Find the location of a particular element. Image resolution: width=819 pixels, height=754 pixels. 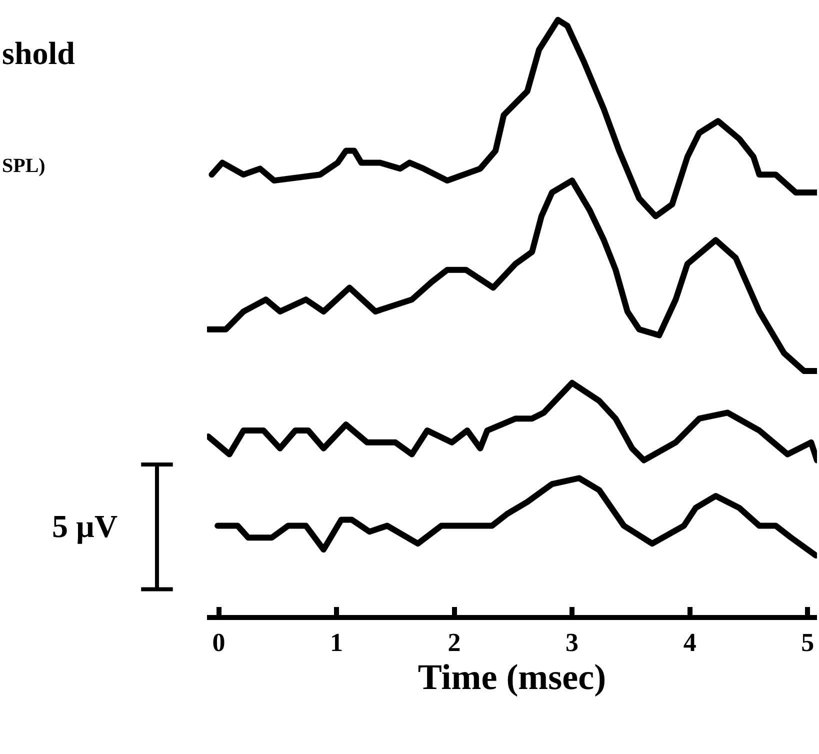

text: shold is located at coordinates (39, 53).